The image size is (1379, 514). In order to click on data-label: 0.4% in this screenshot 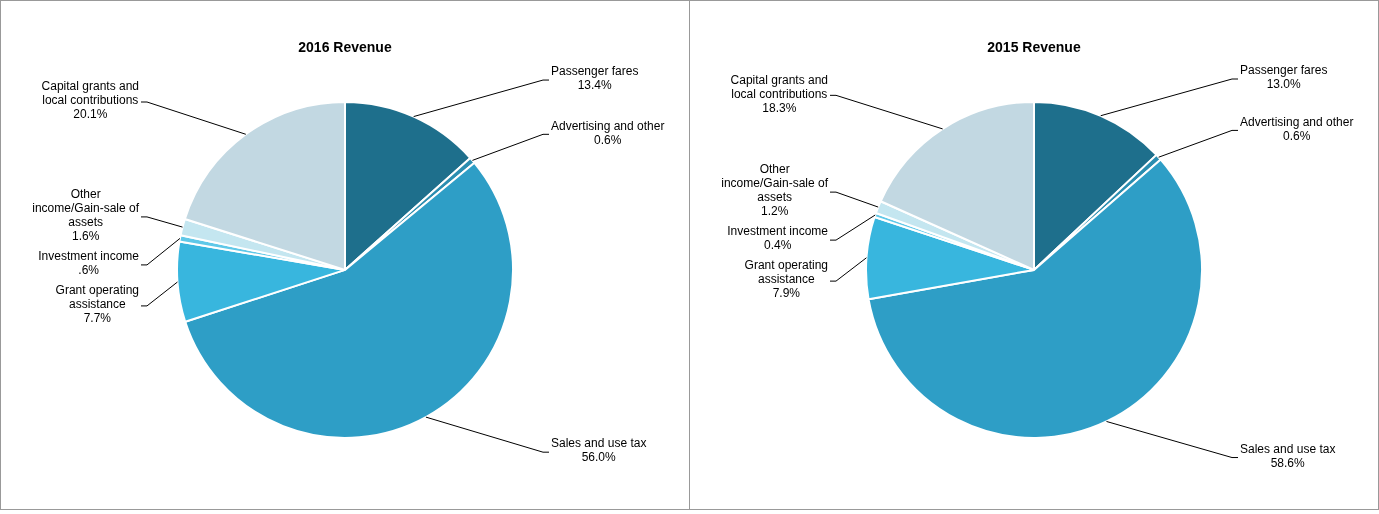, I will do `click(777, 245)`.